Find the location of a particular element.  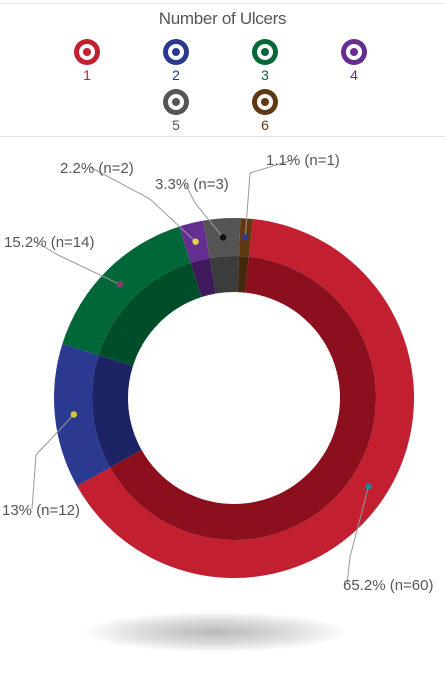

legend-item-6: 6 is located at coordinates (265, 111).